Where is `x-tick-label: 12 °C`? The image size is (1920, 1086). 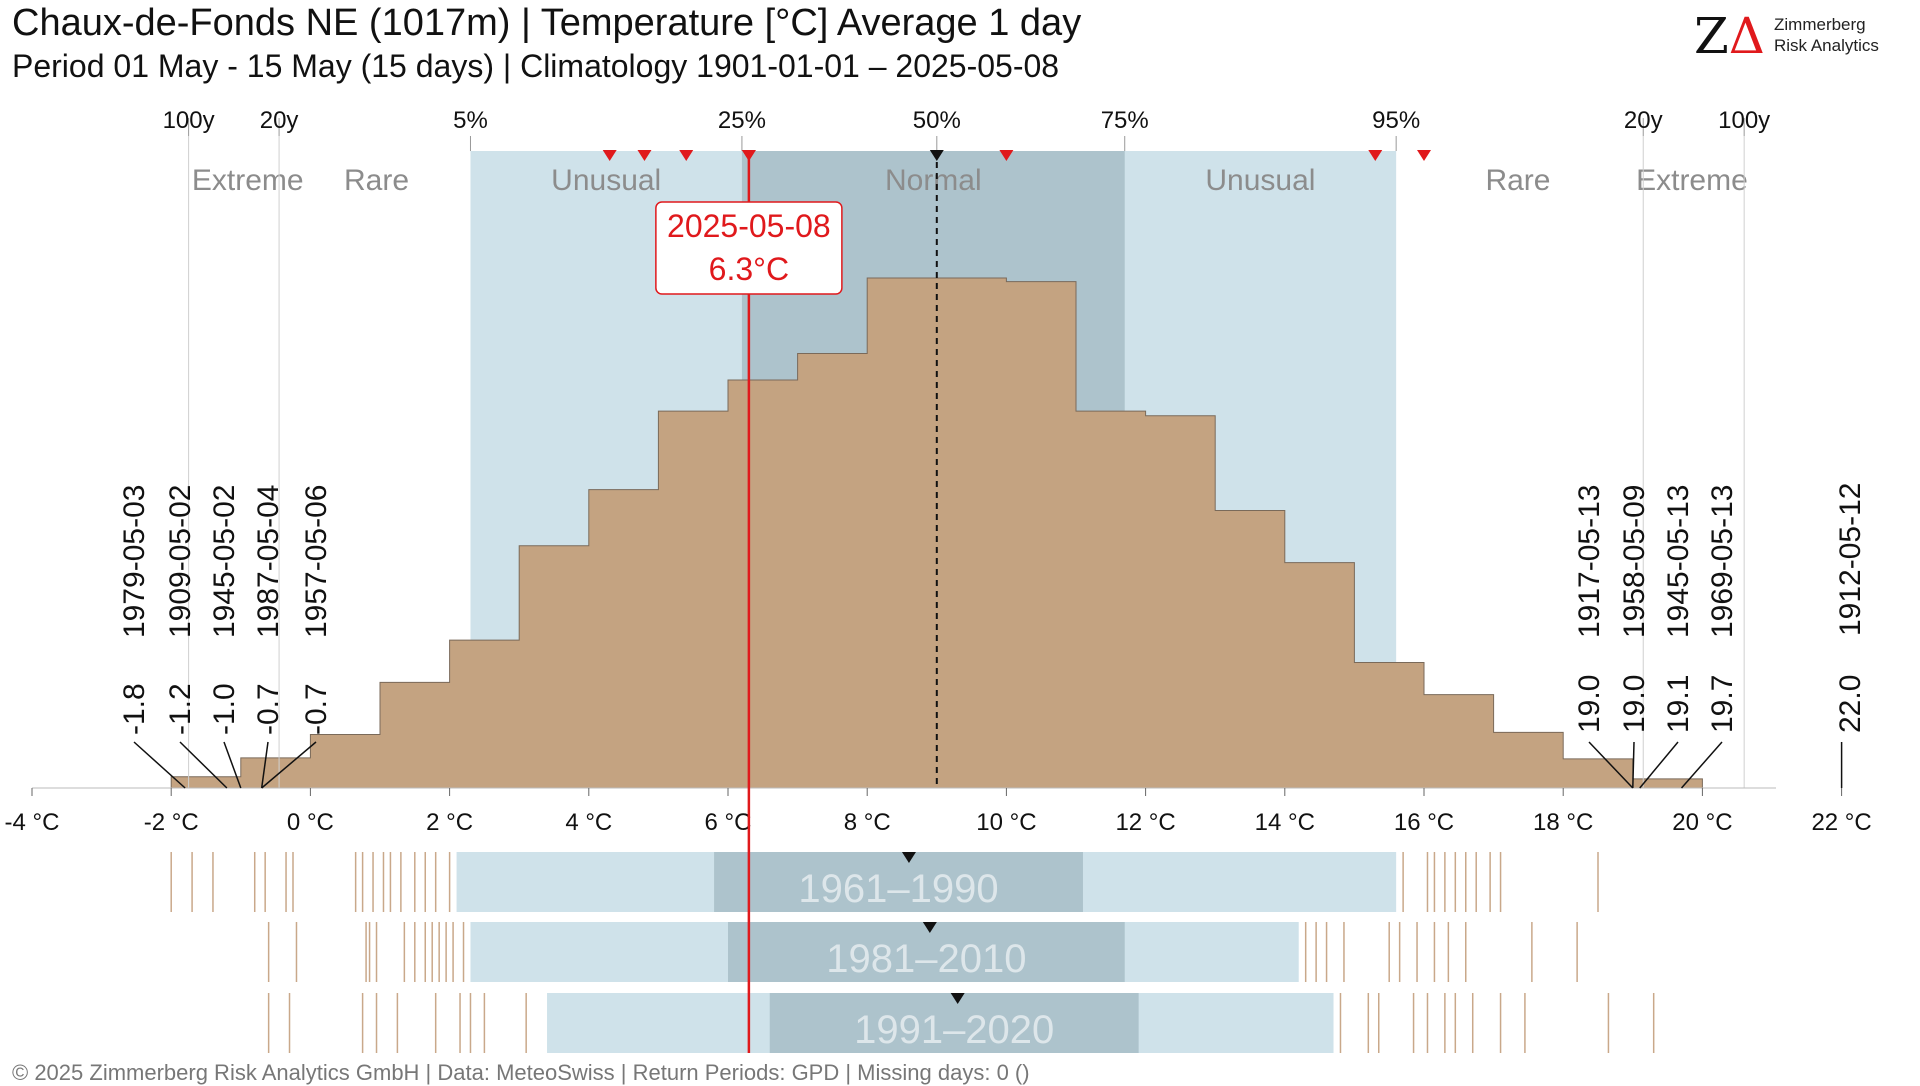 x-tick-label: 12 °C is located at coordinates (1145, 822).